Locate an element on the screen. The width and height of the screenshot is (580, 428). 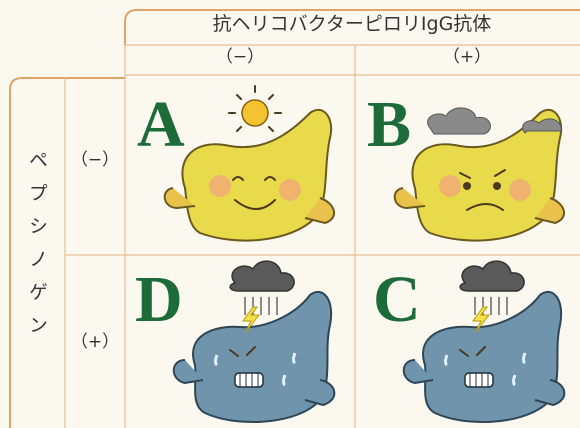
column-label: （+） is located at coordinates (467, 57).